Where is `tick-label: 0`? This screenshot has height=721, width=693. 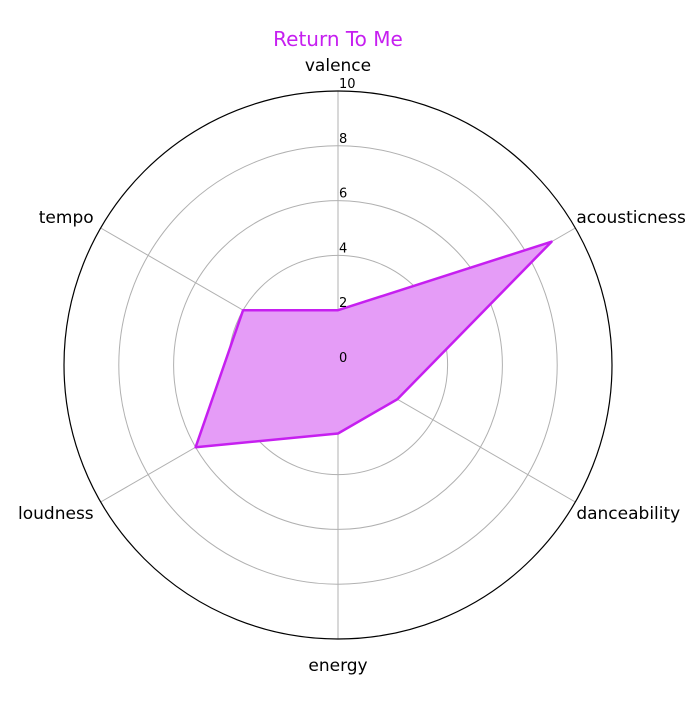
tick-label: 0 is located at coordinates (343, 358).